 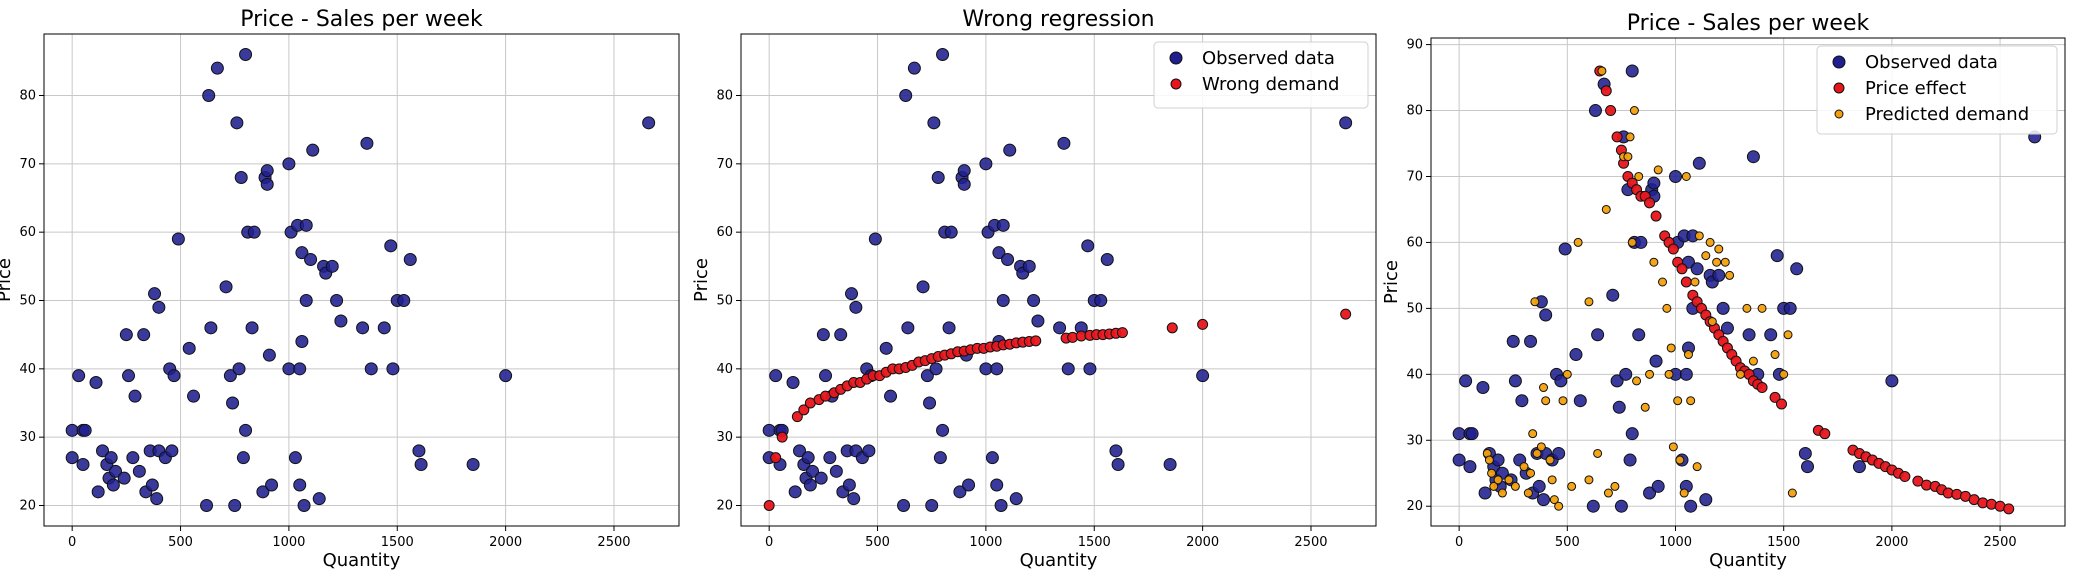 I want to click on x-axis-label: Quantity, so click(x=362, y=560).